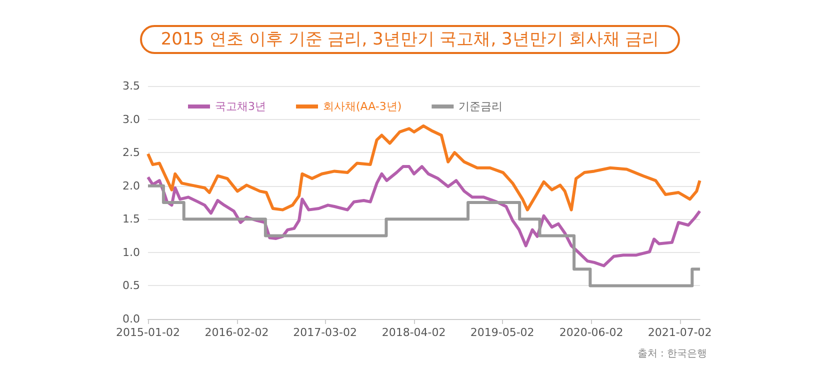  What do you see at coordinates (148, 332) in the screenshot?
I see `x-tick-label: 2015-01-02` at bounding box center [148, 332].